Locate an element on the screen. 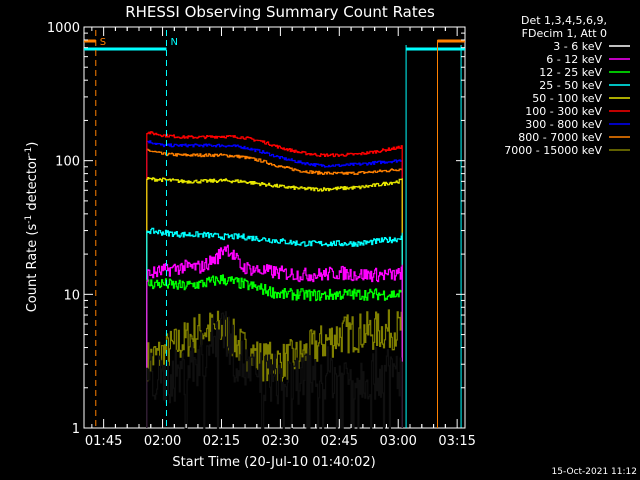 This screenshot has width=640, height=480. x-axis-label: Start Time (20-Jul-10 01:40:02) is located at coordinates (273, 462).